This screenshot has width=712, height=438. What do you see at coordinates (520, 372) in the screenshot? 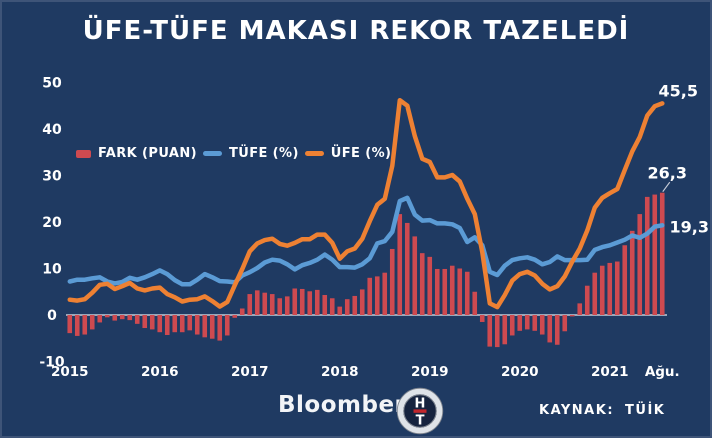
I see `x-tick-label: 2020` at bounding box center [520, 372].